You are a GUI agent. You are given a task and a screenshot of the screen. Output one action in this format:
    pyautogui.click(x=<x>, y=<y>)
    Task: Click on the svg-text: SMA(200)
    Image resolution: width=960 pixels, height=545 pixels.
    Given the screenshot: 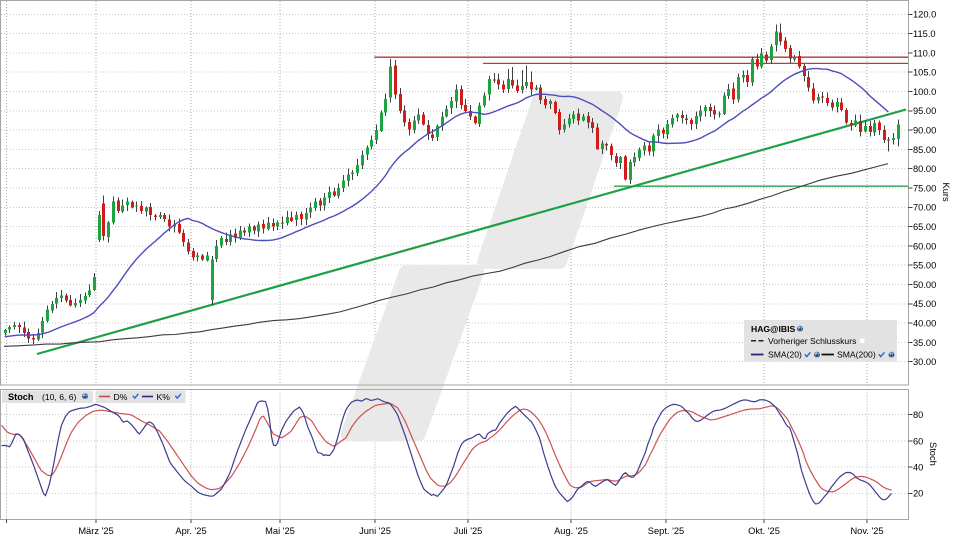 What is the action you would take?
    pyautogui.click(x=856, y=355)
    